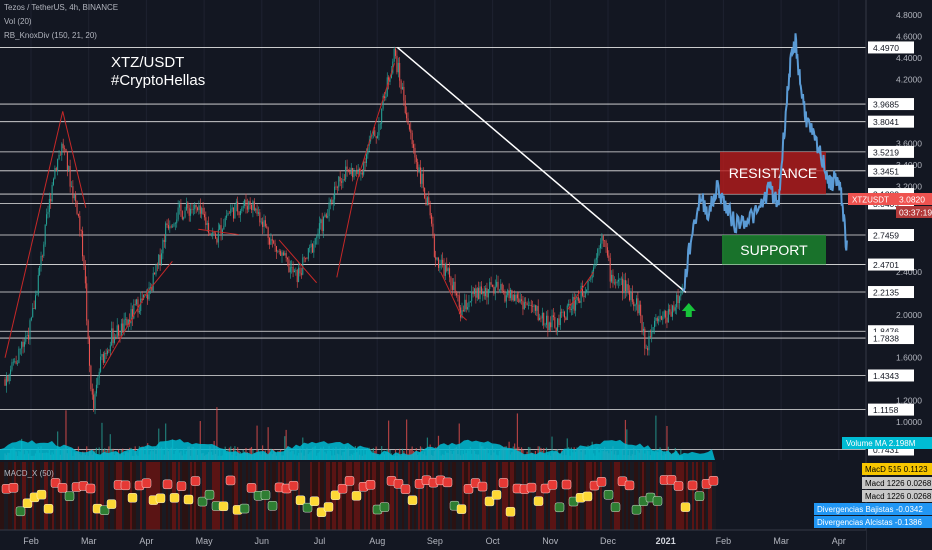 This screenshot has width=932, height=550. What do you see at coordinates (50, 35) in the screenshot?
I see `indicator-legend: RB_KnoxDiv (150, 21, 20)` at bounding box center [50, 35].